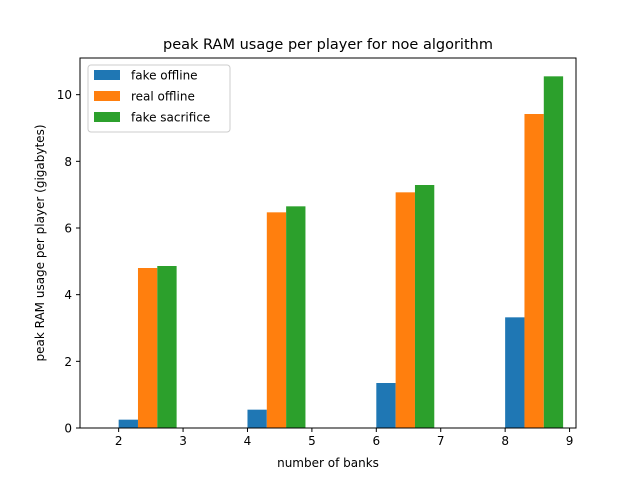  I want to click on legend-swatch-fake-sacrifice, so click(107, 117).